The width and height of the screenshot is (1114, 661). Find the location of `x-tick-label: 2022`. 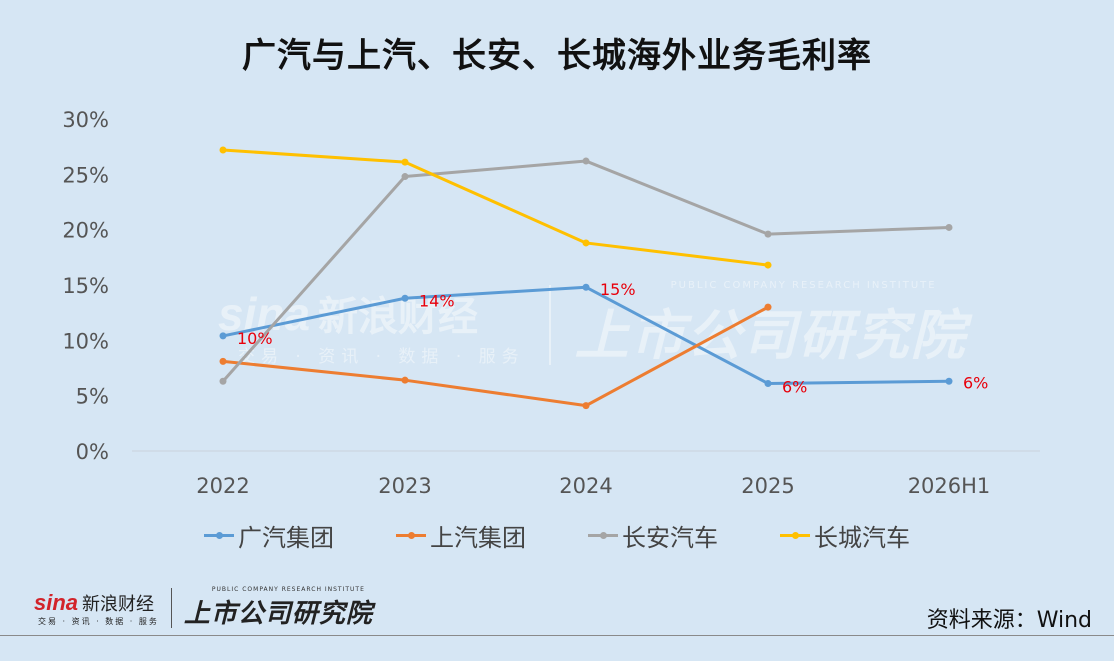

x-tick-label: 2022 is located at coordinates (222, 486).